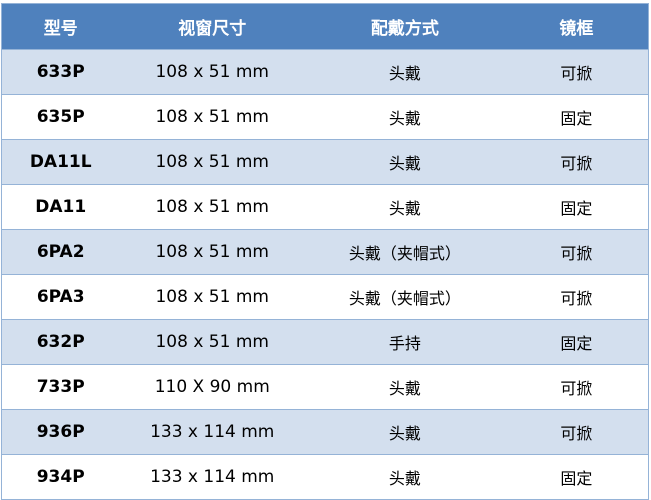  What do you see at coordinates (60, 207) in the screenshot?
I see `cell-model: DA11` at bounding box center [60, 207].